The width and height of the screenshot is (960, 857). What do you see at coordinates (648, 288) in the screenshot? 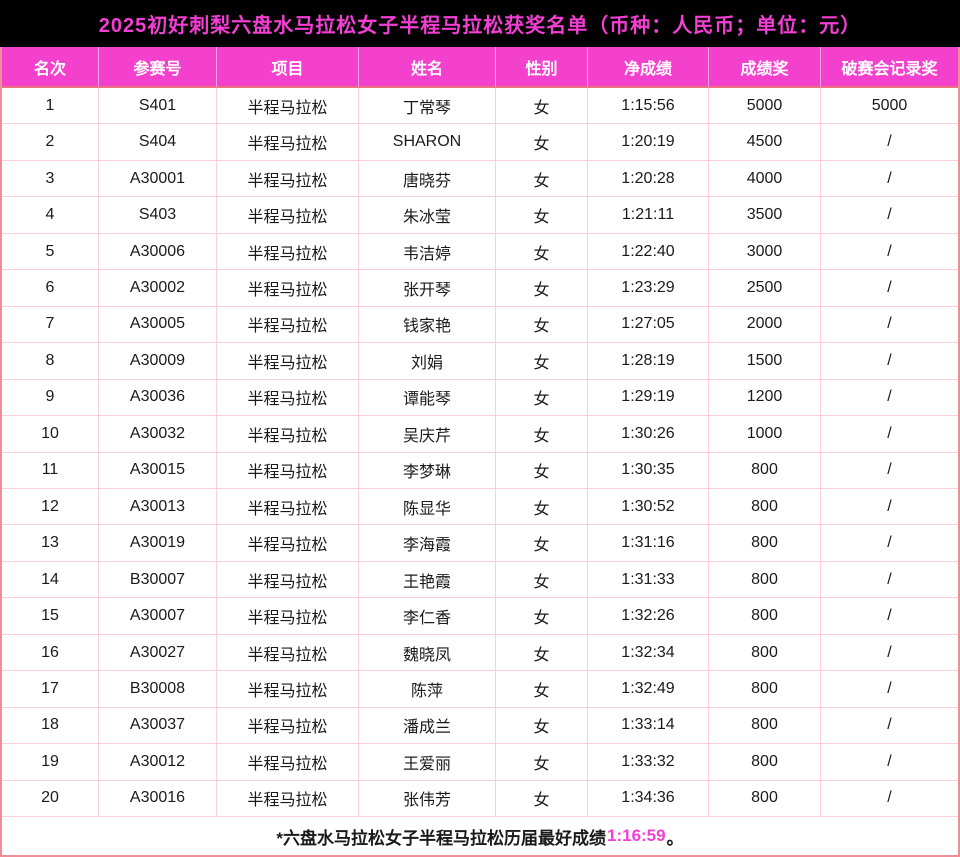
I see `cell: 1:23:29` at bounding box center [648, 288].